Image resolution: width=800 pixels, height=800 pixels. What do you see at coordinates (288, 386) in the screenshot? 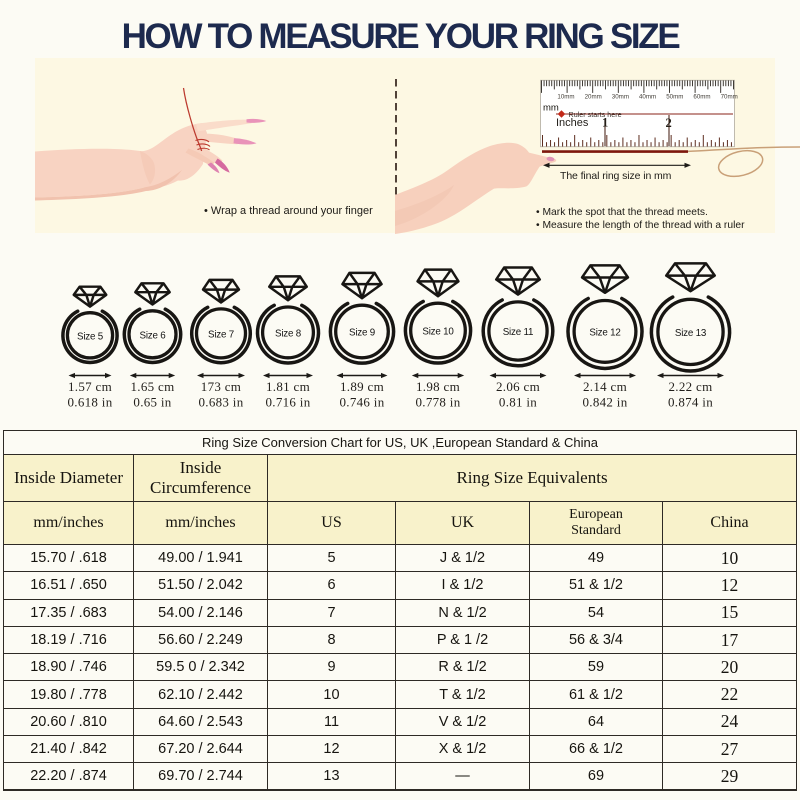
I see `svg-text: 1.81 cm` at bounding box center [288, 386].